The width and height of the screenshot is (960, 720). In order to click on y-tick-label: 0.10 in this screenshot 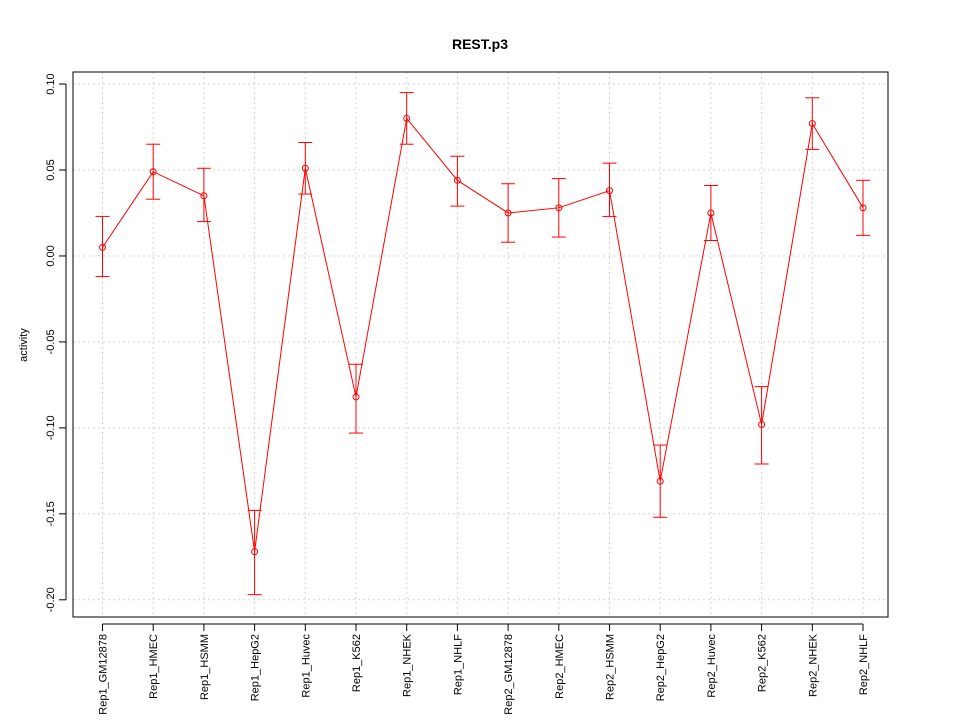, I will do `click(51, 83)`.